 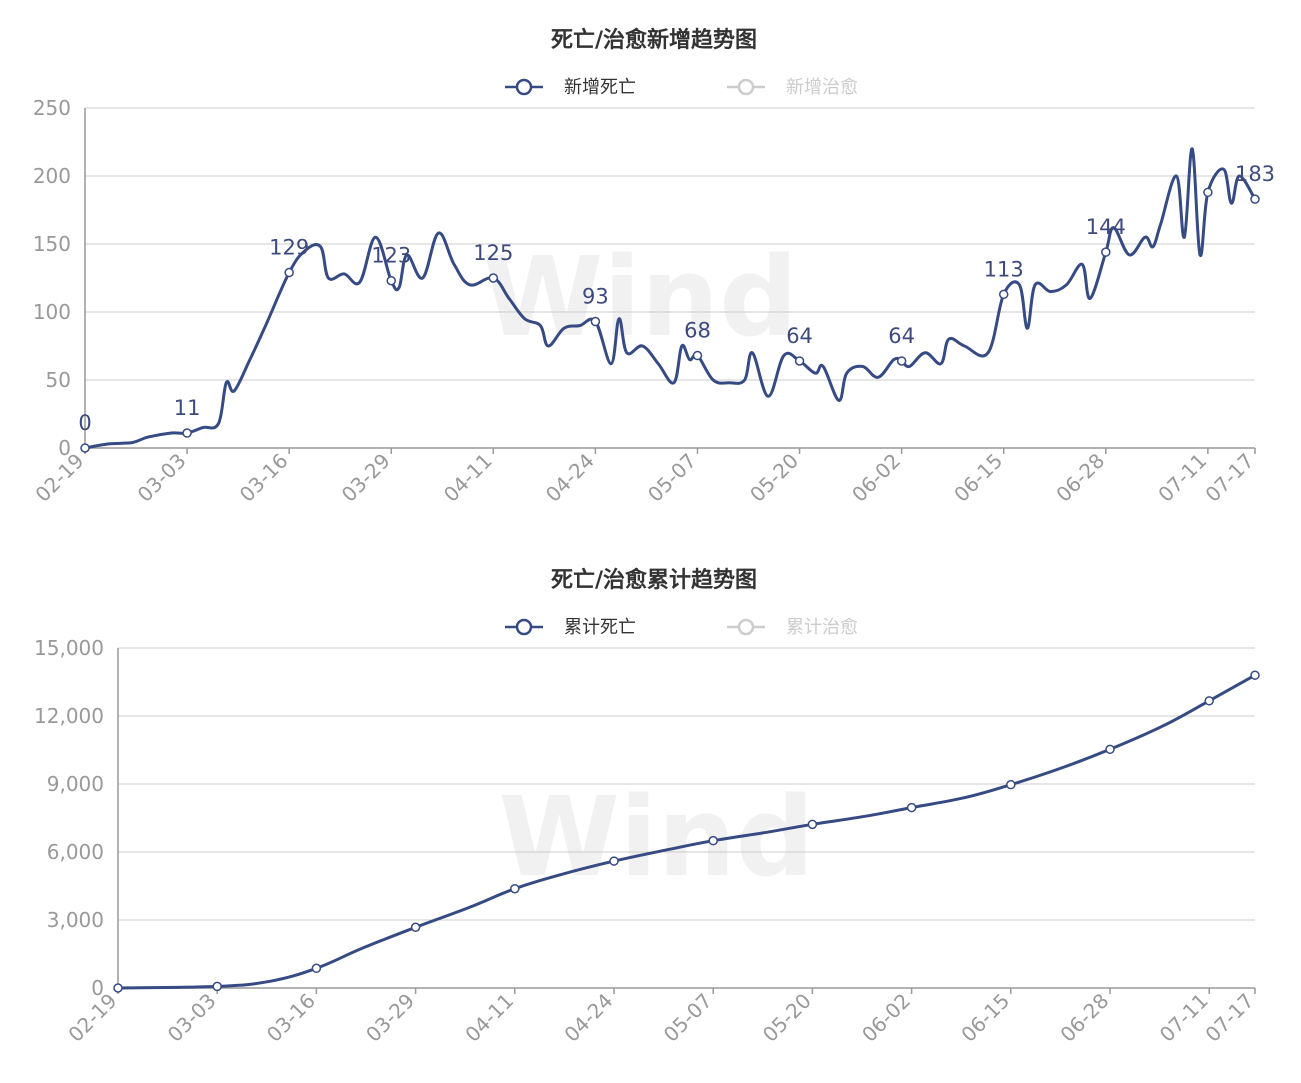 What do you see at coordinates (52, 176) in the screenshot?
I see `y-tick-label: 200` at bounding box center [52, 176].